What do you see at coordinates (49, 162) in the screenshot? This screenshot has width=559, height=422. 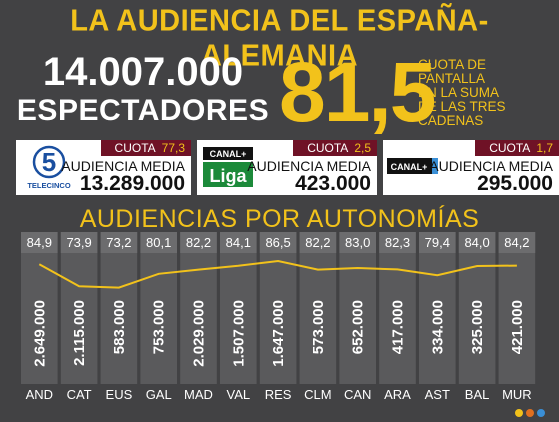 I see `svg-text: 5` at bounding box center [49, 162].